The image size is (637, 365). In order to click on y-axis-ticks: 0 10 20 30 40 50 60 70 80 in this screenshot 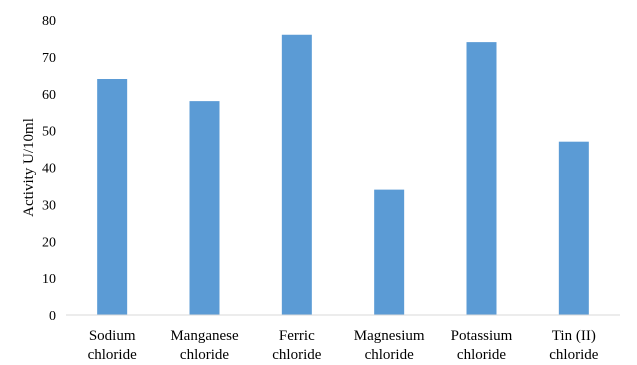, I will do `click(49, 169)`.